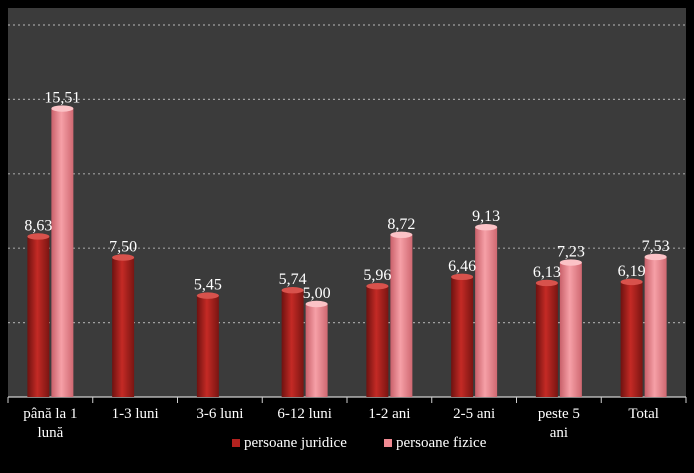 Image resolution: width=694 pixels, height=473 pixels. What do you see at coordinates (643, 414) in the screenshot?
I see `x-tick-label: Total` at bounding box center [643, 414].